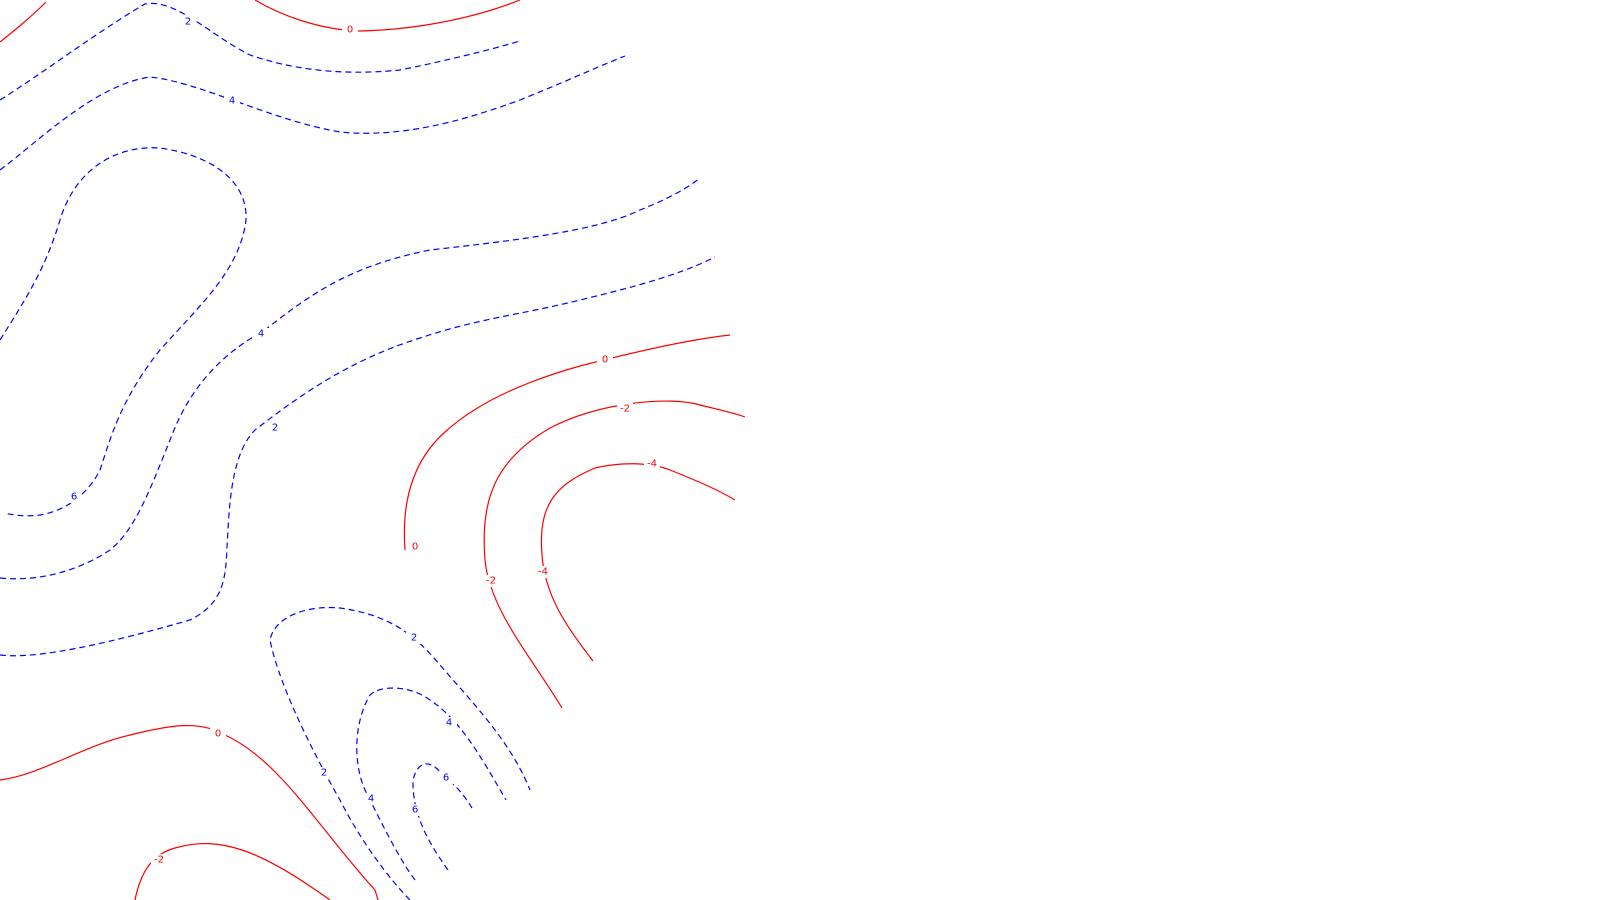  I want to click on contour-level-2: 2, so click(260, 51).